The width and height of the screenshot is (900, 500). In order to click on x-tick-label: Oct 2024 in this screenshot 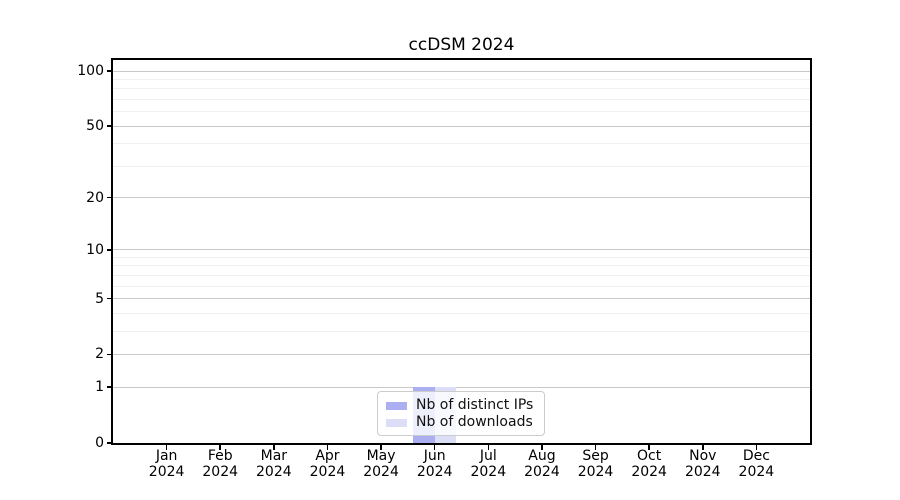, I will do `click(649, 464)`.